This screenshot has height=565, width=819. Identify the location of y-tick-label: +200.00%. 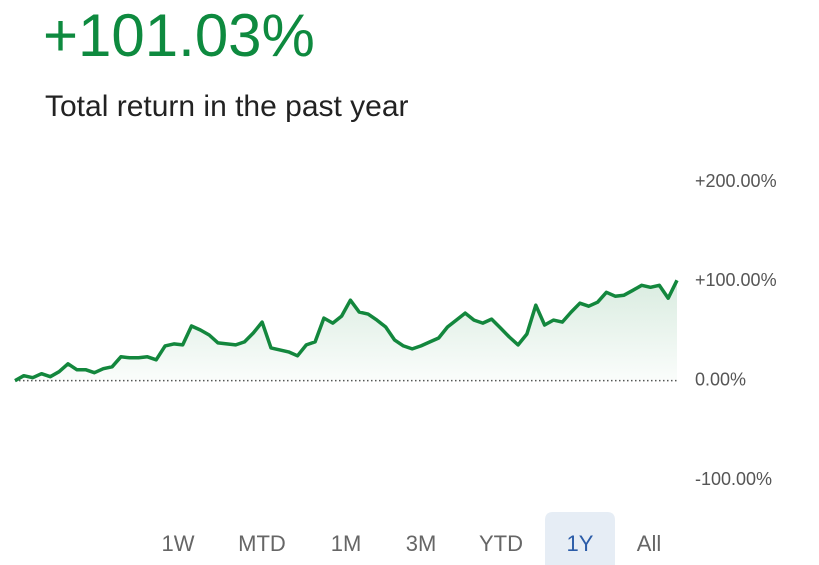
(736, 181).